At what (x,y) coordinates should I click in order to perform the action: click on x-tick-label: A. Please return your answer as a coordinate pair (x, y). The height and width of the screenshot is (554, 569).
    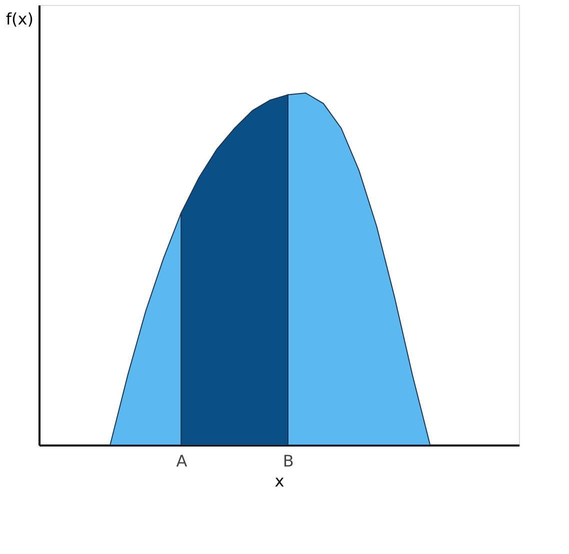
    Looking at the image, I should click on (182, 461).